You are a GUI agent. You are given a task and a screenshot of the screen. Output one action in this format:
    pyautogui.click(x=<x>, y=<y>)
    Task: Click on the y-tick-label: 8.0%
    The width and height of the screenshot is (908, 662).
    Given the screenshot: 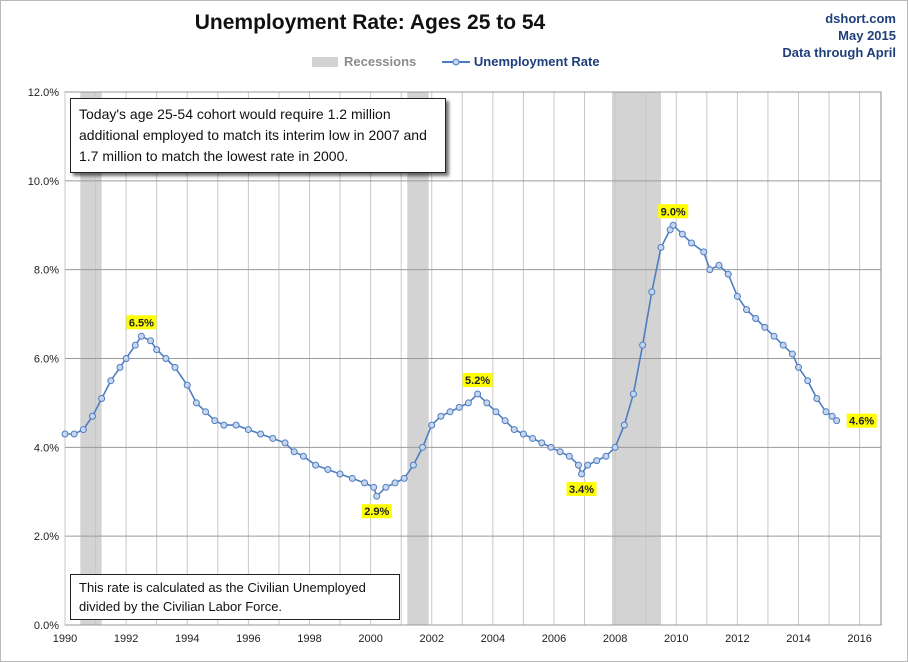 What is the action you would take?
    pyautogui.click(x=46, y=271)
    